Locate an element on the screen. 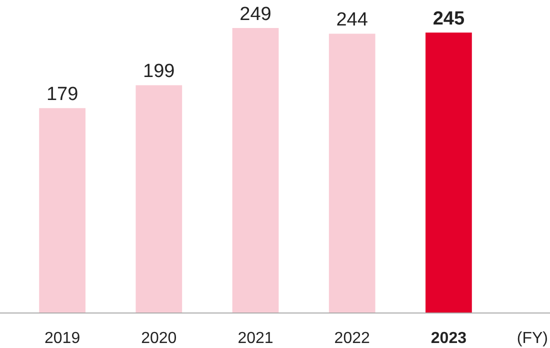 The width and height of the screenshot is (550, 348). data-label: 244 is located at coordinates (352, 20).